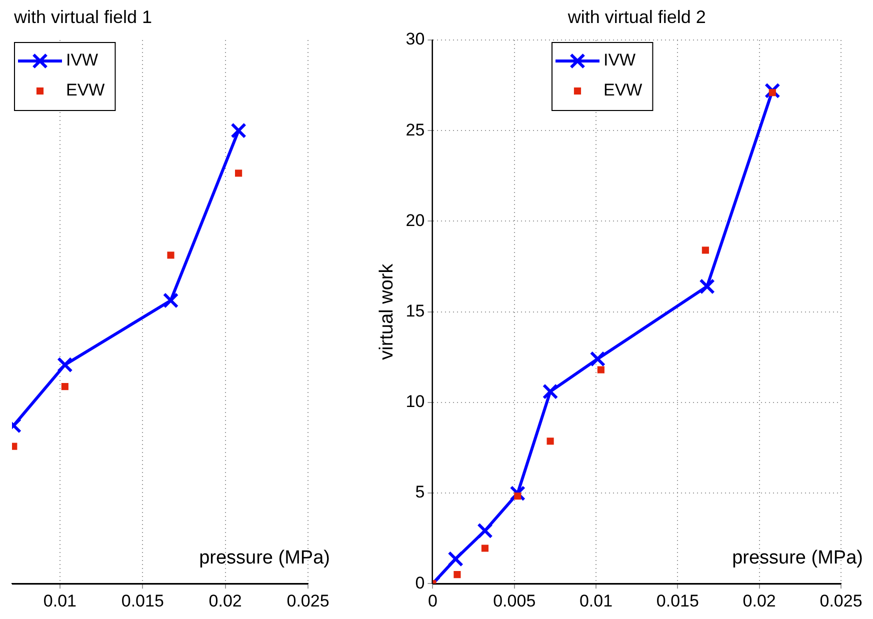  I want to click on x-tick-label: 0, so click(433, 600).